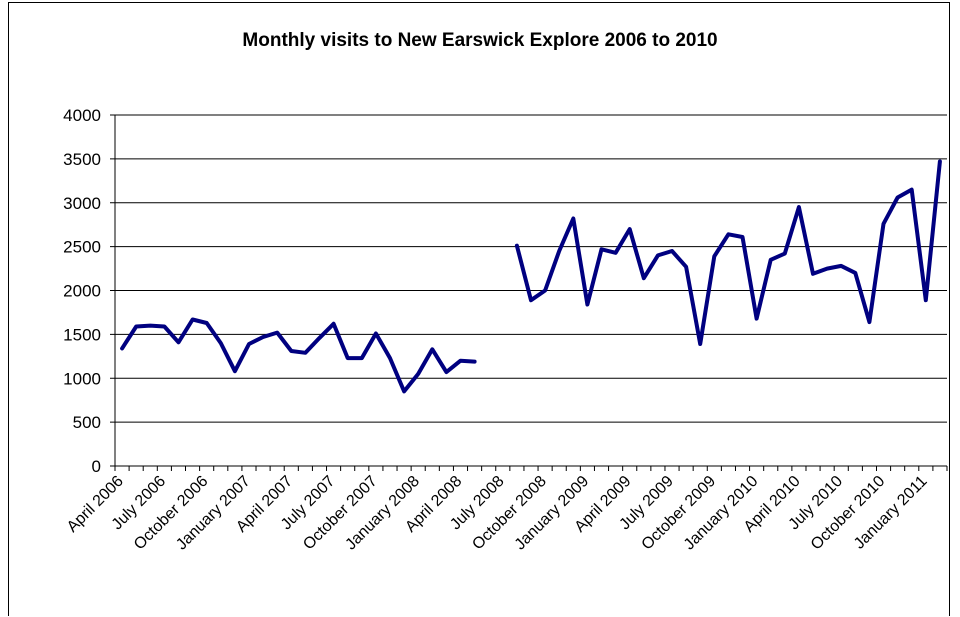 Image resolution: width=960 pixels, height=617 pixels. Describe the element at coordinates (552, 513) in the screenshot. I see `x-tick-label: January 2009` at that location.